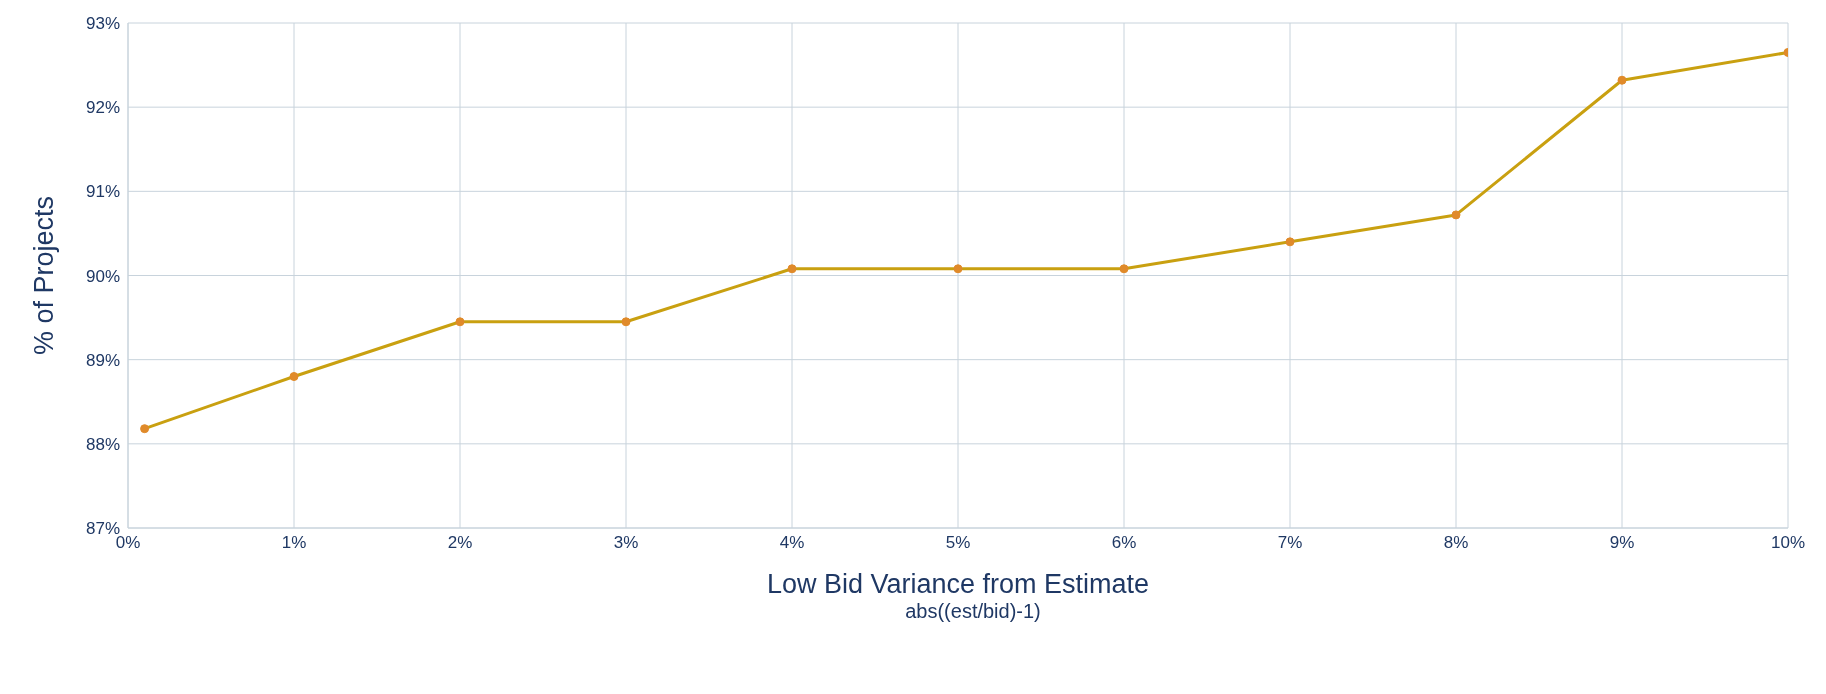  What do you see at coordinates (1290, 543) in the screenshot?
I see `x-tick-label: 7%` at bounding box center [1290, 543].